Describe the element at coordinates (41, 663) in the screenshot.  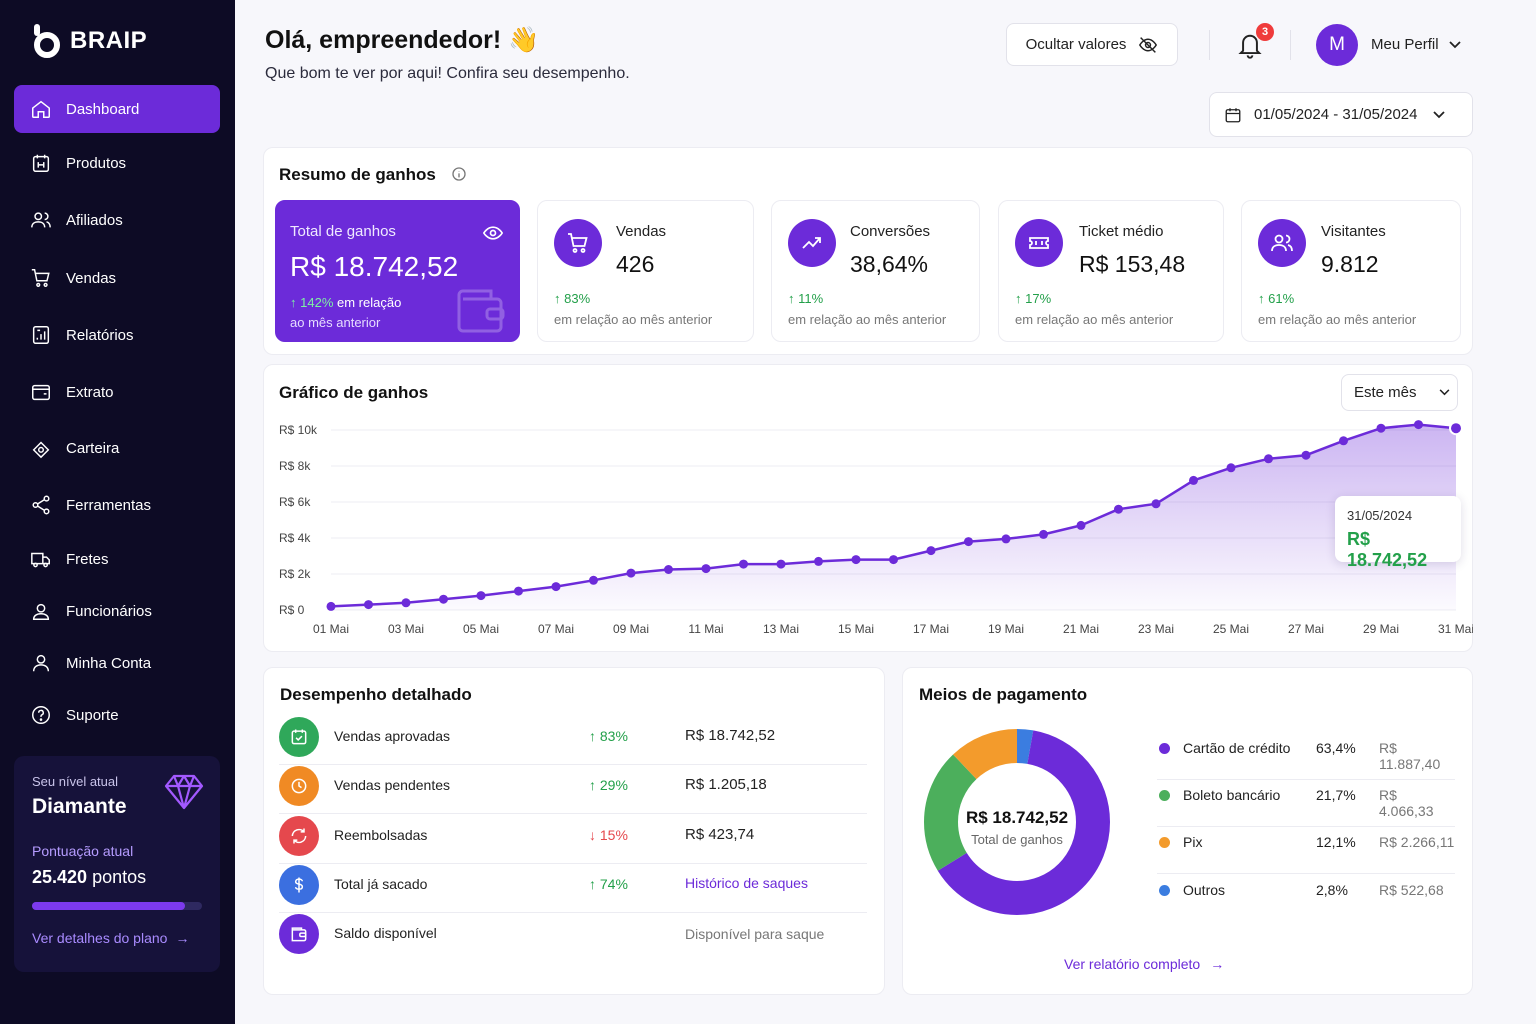
I see `user-icon` at that location.